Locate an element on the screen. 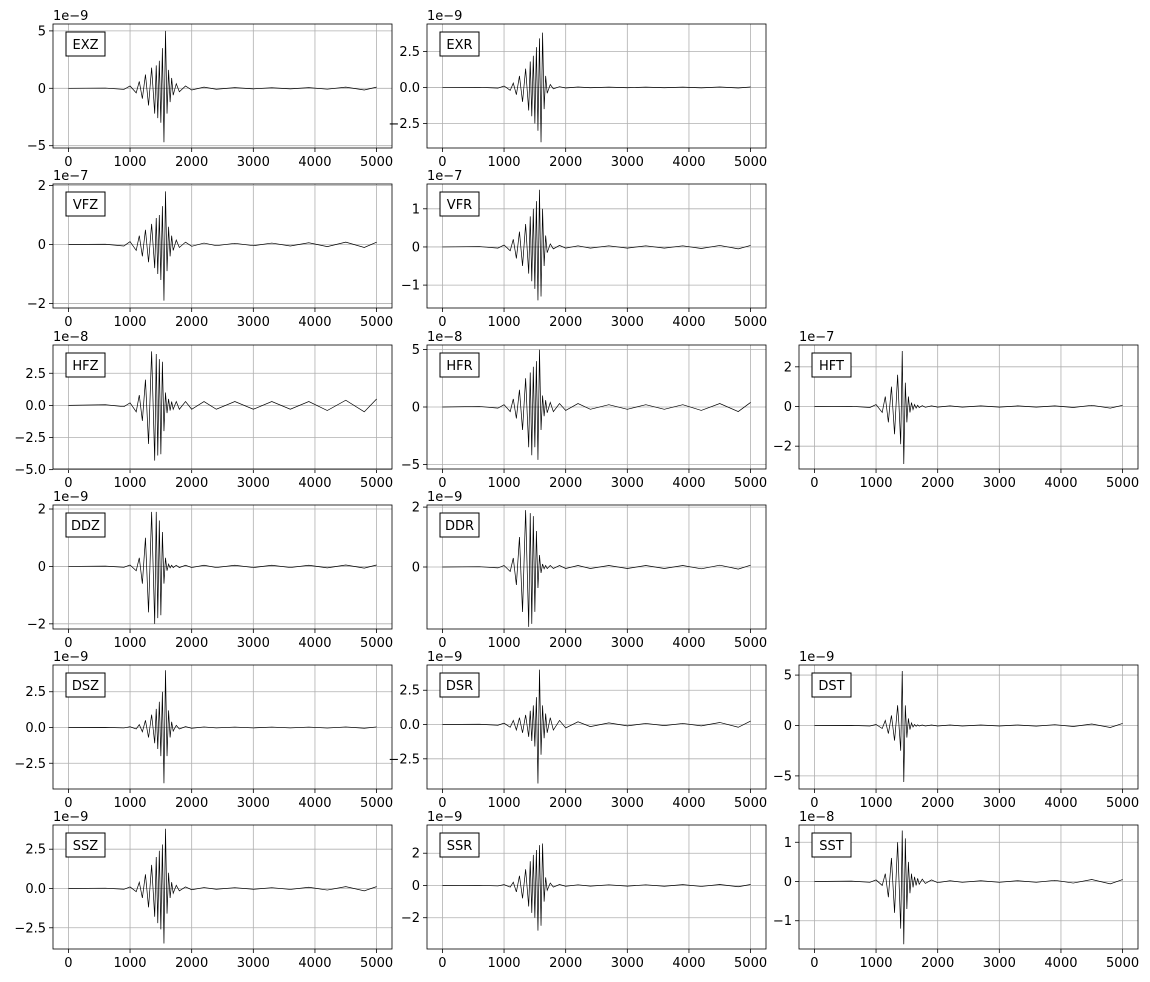 Image resolution: width=1150 pixels, height=982 pixels. station-label: HFZ is located at coordinates (85, 366).